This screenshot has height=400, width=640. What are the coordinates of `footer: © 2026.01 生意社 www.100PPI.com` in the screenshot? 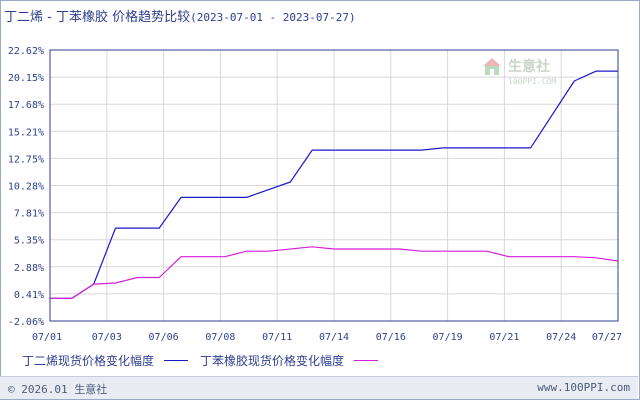 It's located at (319, 387).